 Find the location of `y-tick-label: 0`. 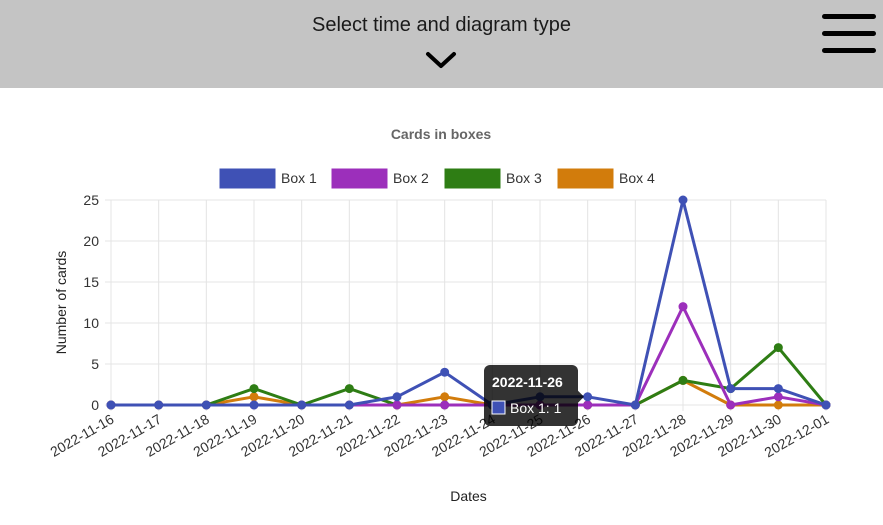

y-tick-label: 0 is located at coordinates (95, 405).